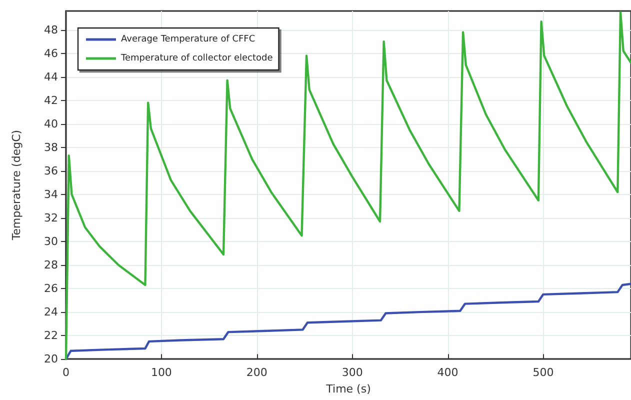 The width and height of the screenshot is (631, 400). What do you see at coordinates (51, 241) in the screenshot?
I see `y-tick-label: 30` at bounding box center [51, 241].